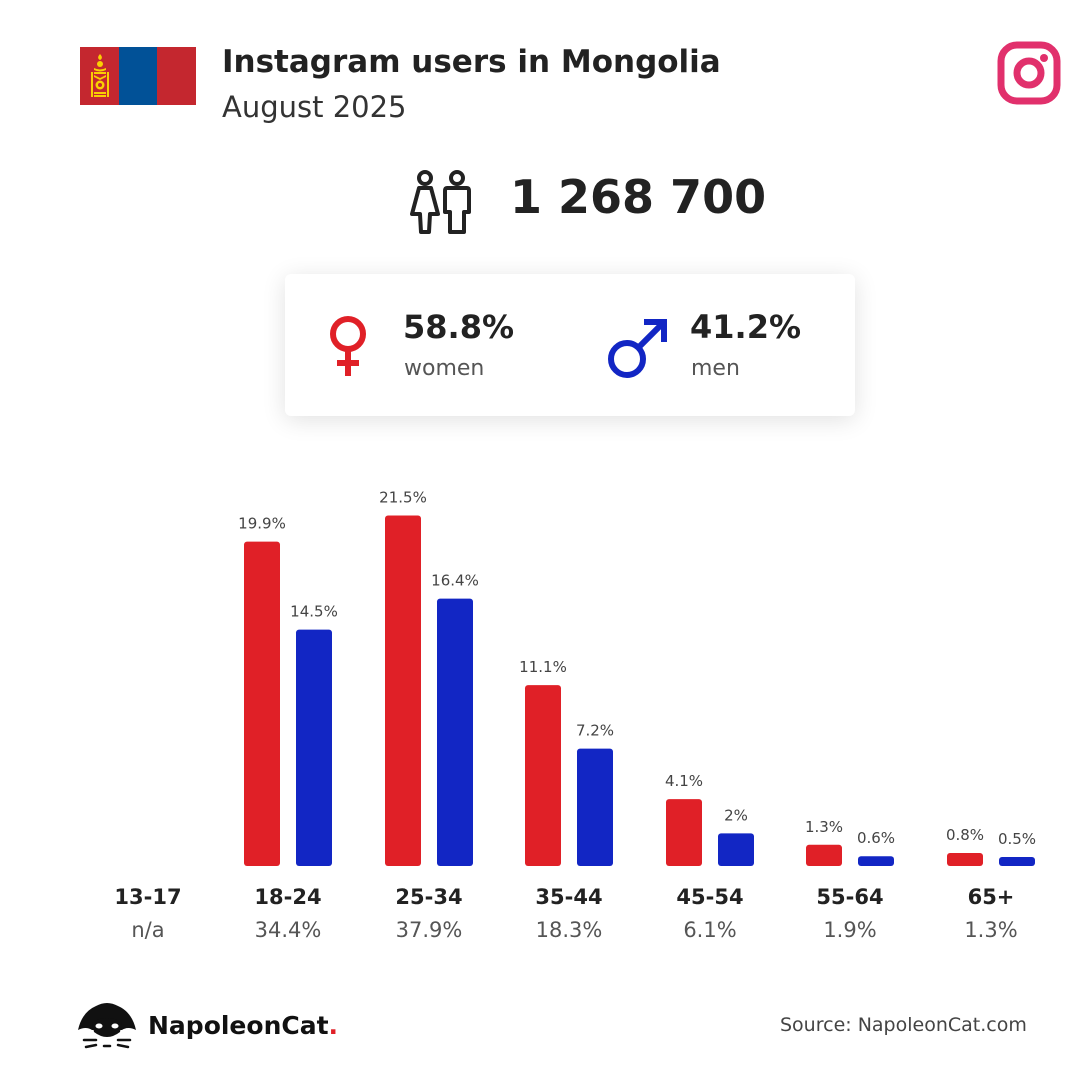 The width and height of the screenshot is (1080, 1080). I want to click on men-label: men, so click(715, 368).